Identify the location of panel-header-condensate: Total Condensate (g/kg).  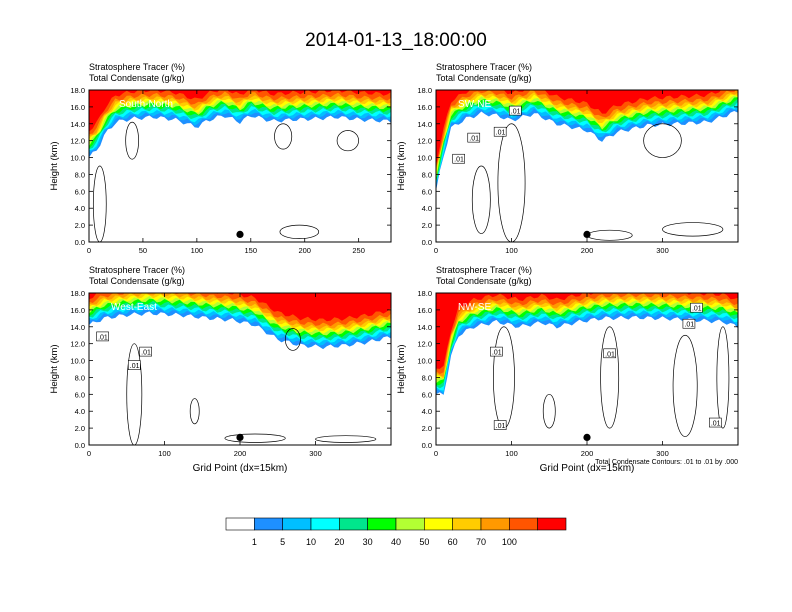
(137, 281).